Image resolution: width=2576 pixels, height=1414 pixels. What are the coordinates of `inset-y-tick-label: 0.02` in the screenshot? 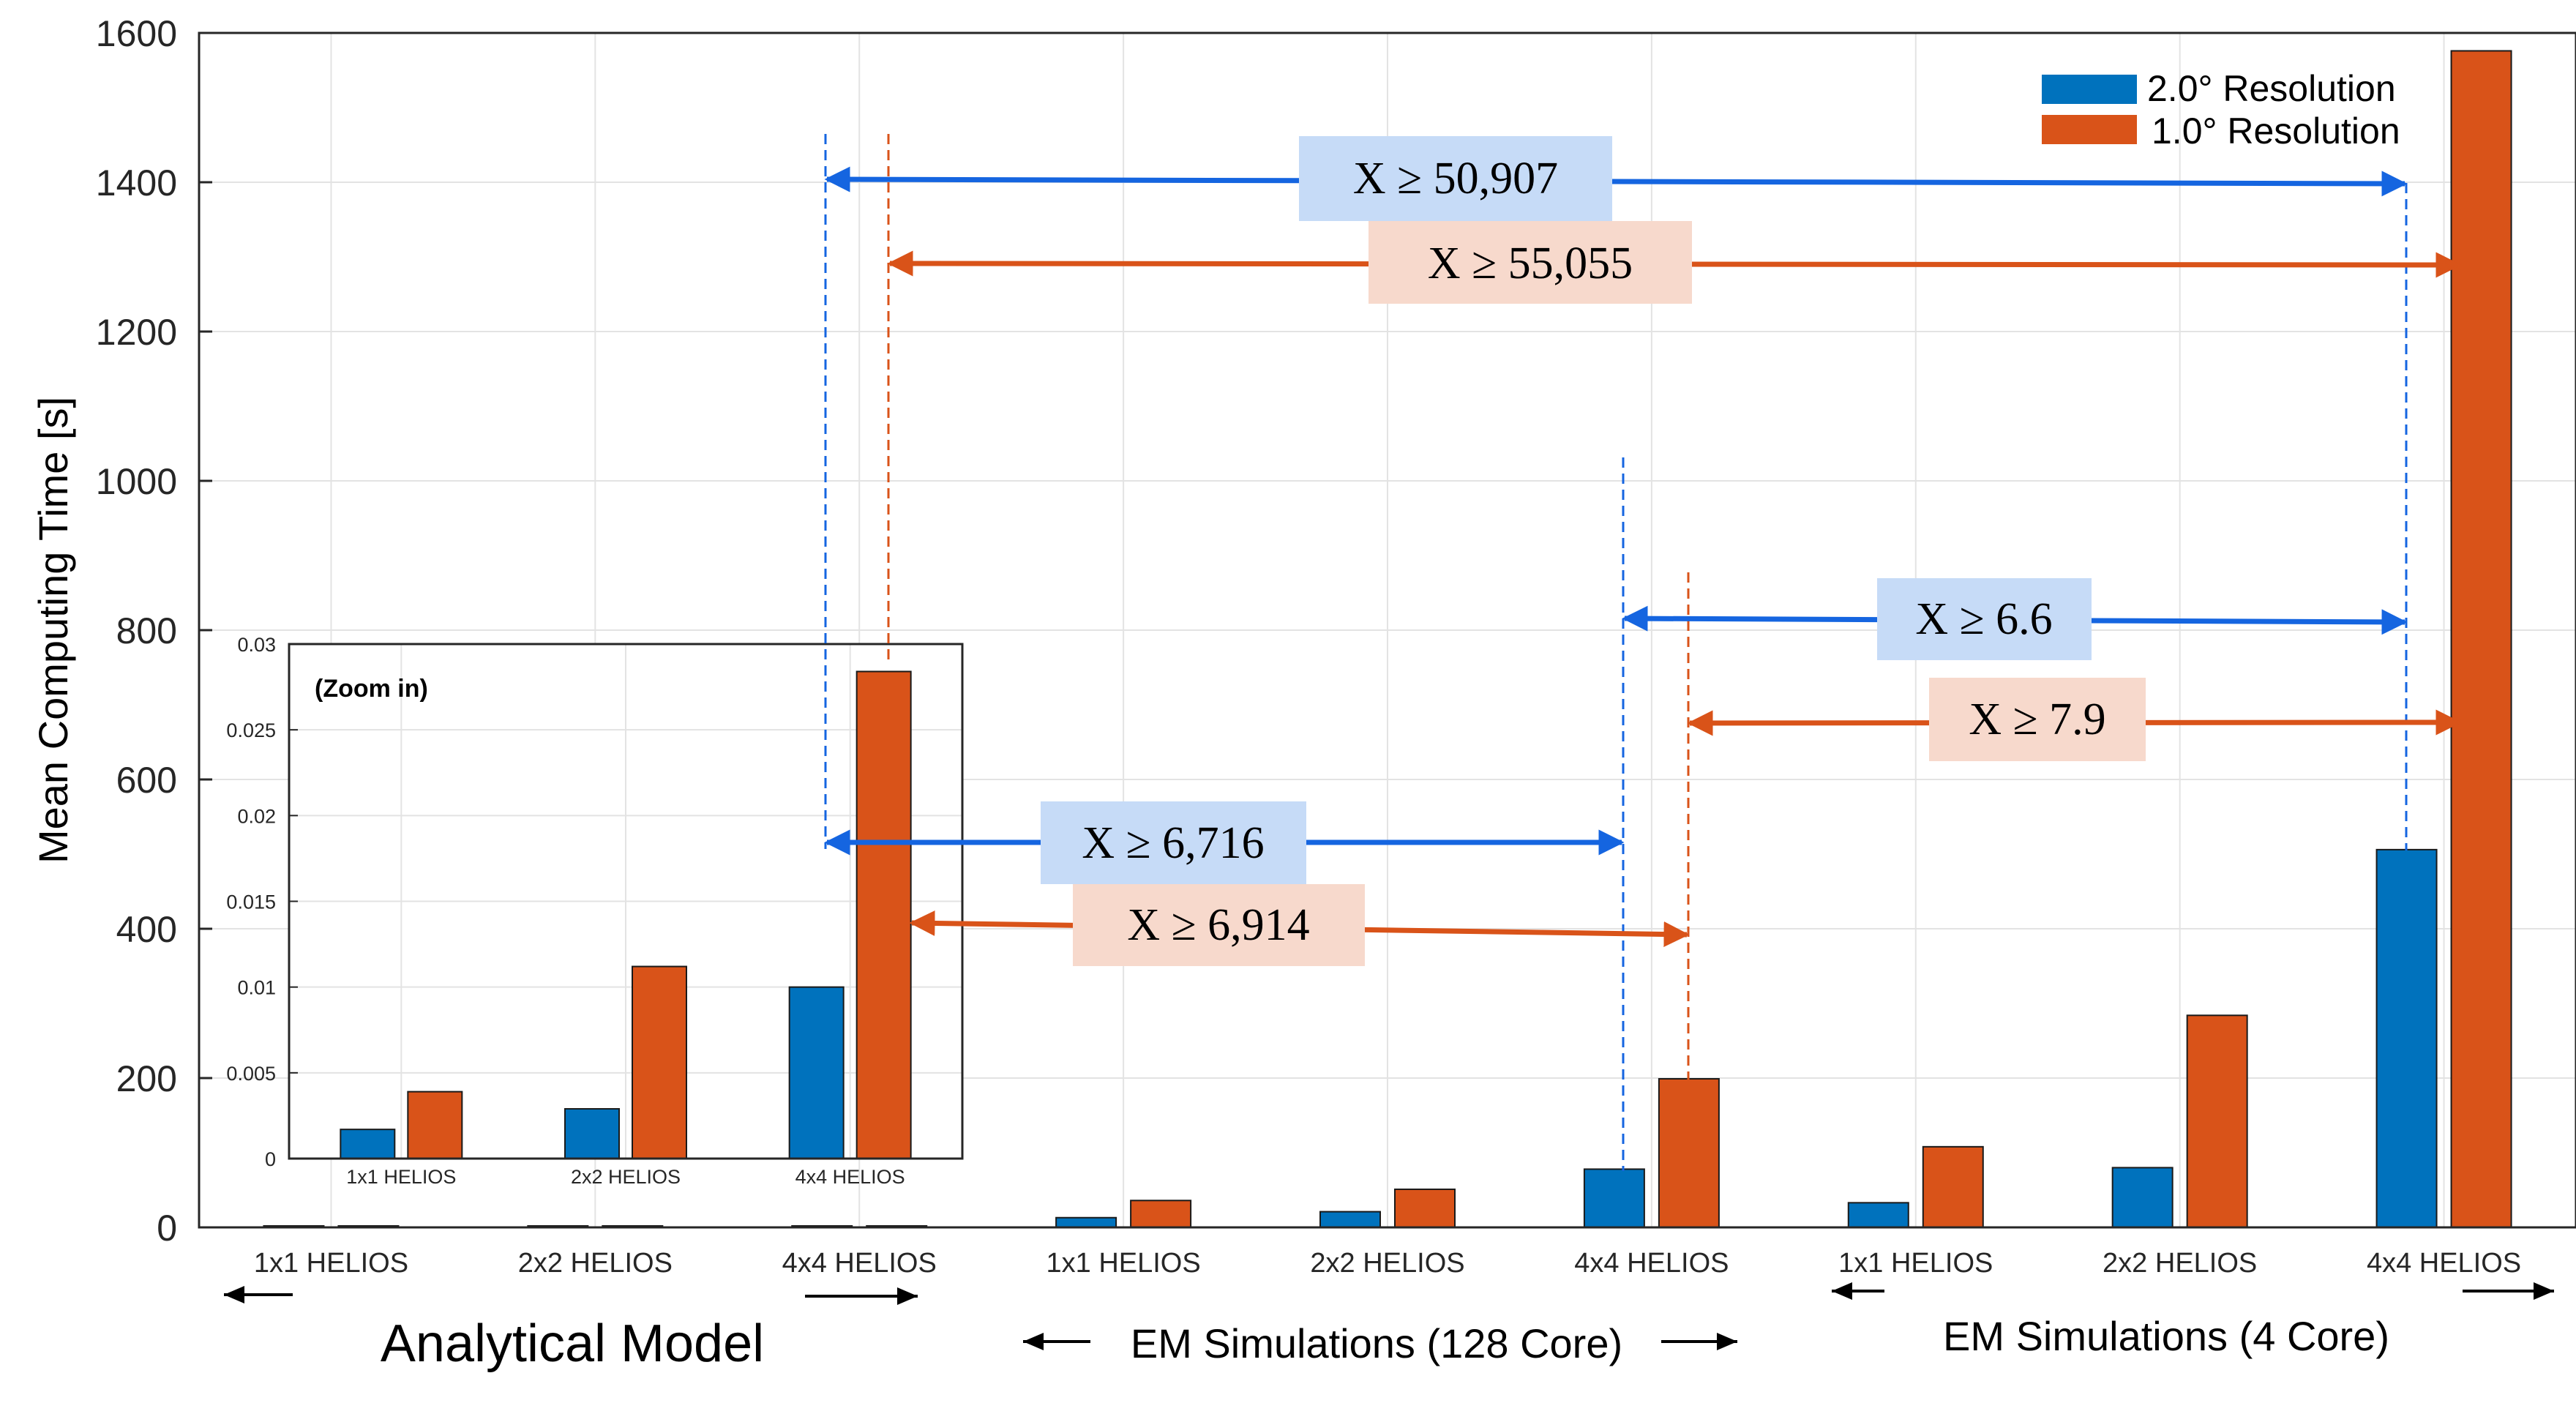 It's located at (256, 816).